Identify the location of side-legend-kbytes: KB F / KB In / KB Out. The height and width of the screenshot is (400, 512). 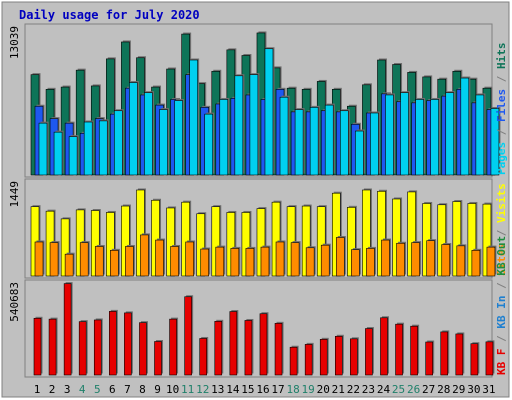
(501, 305).